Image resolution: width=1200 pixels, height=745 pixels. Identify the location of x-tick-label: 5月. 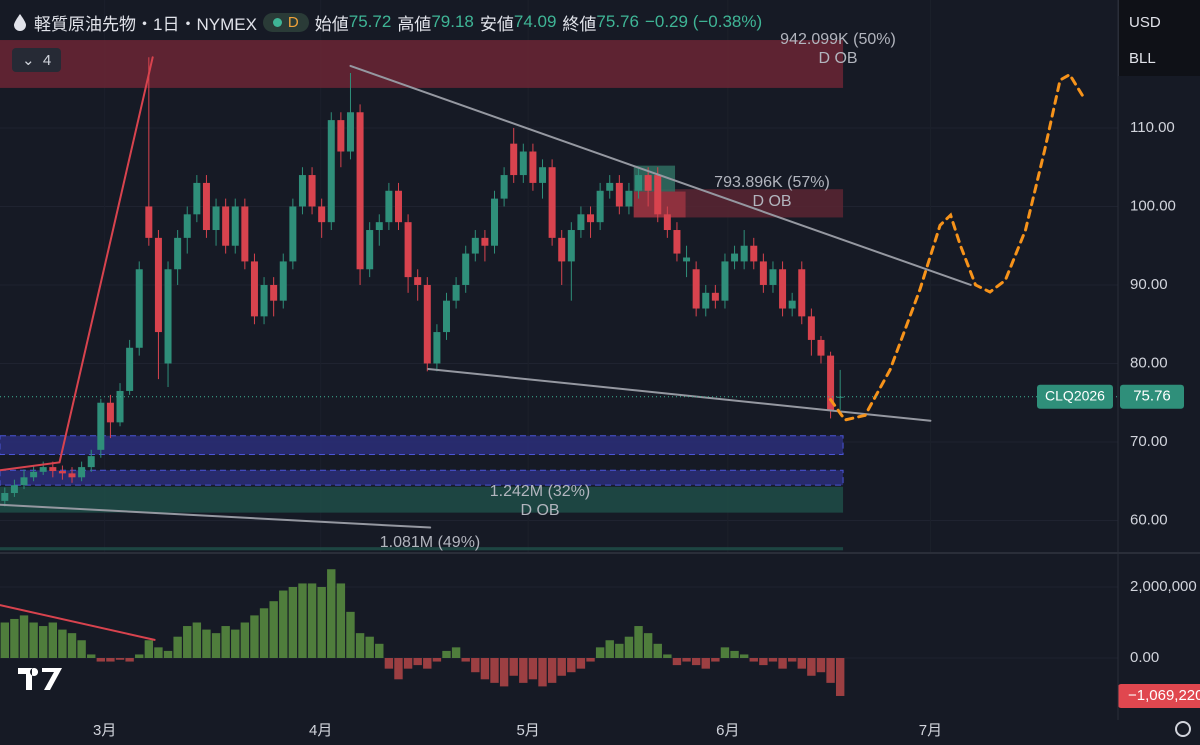
(527, 730).